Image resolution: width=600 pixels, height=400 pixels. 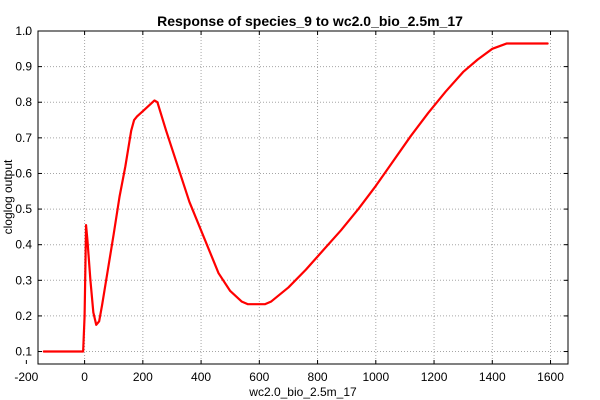 I want to click on y-tick-label: 0.3, so click(x=23, y=280).